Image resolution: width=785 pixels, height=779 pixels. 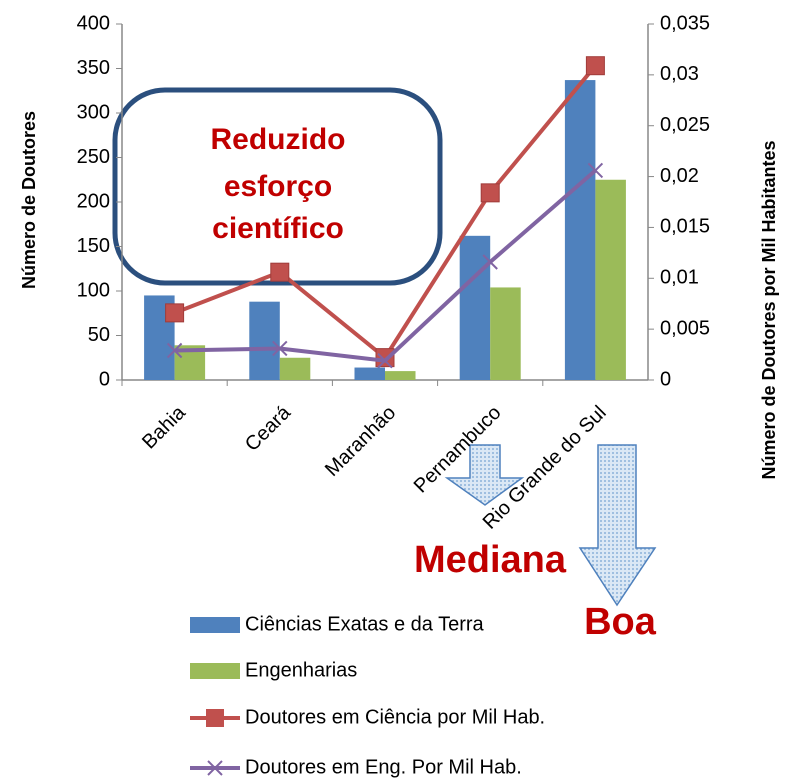 I want to click on y2-tick-label: 0,015, so click(x=685, y=227).